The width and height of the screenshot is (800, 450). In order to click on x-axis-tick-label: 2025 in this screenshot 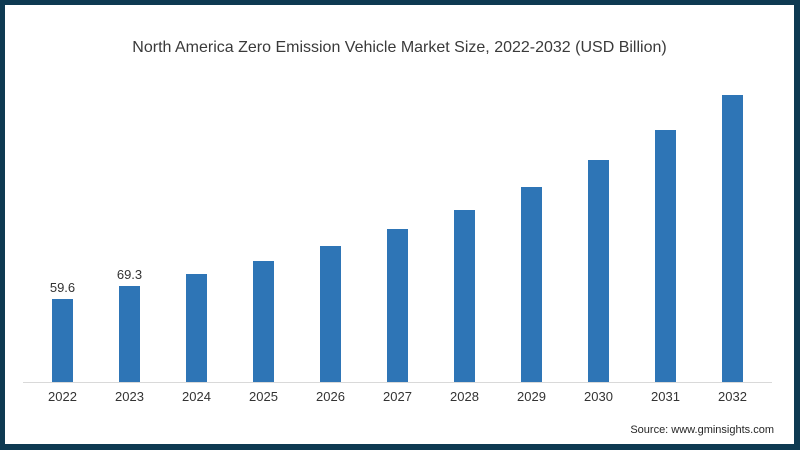, I will do `click(263, 396)`.